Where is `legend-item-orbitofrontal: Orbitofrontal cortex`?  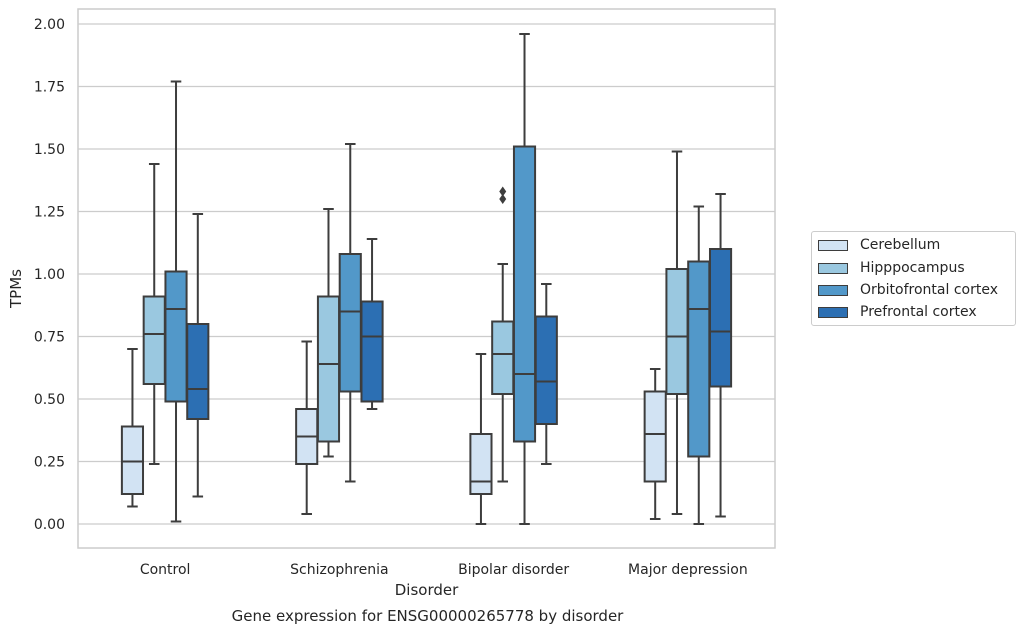
legend-item-orbitofrontal: Orbitofrontal cortex is located at coordinates (908, 290).